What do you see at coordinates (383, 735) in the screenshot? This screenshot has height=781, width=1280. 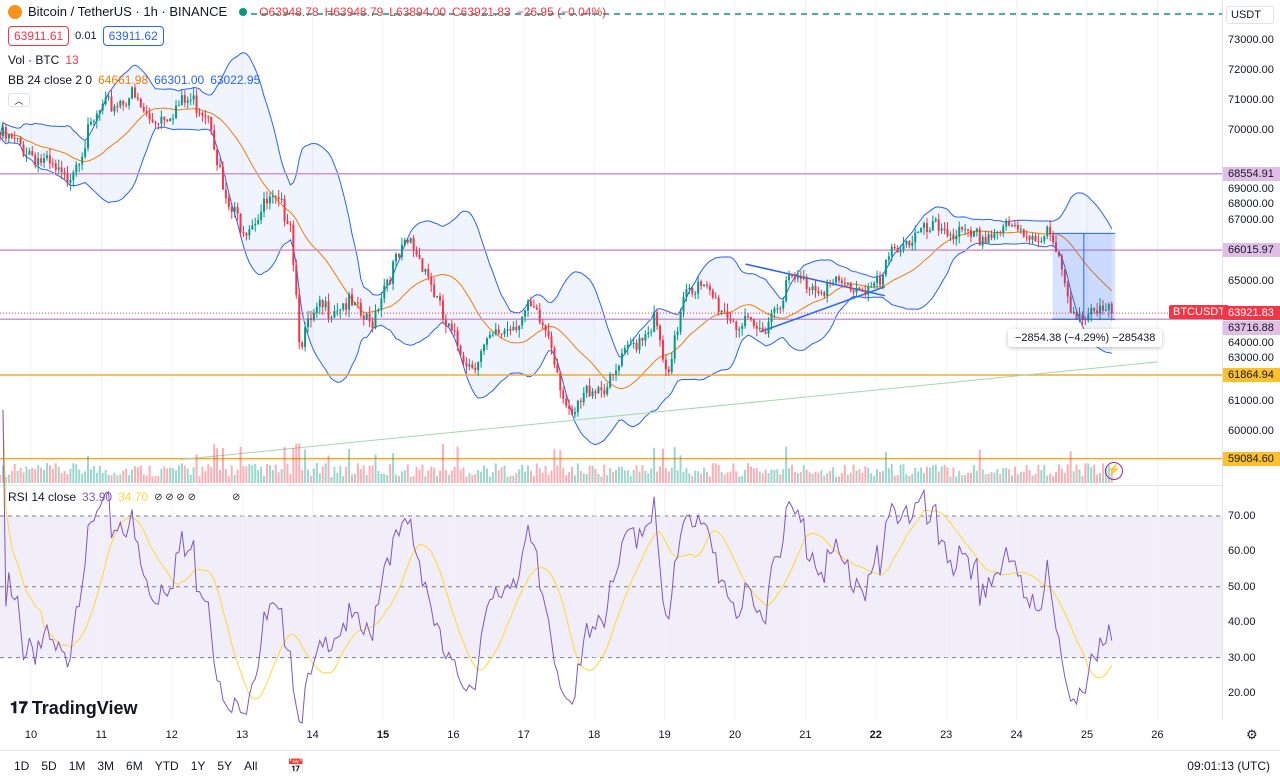 I see `time-axis-label: 15` at bounding box center [383, 735].